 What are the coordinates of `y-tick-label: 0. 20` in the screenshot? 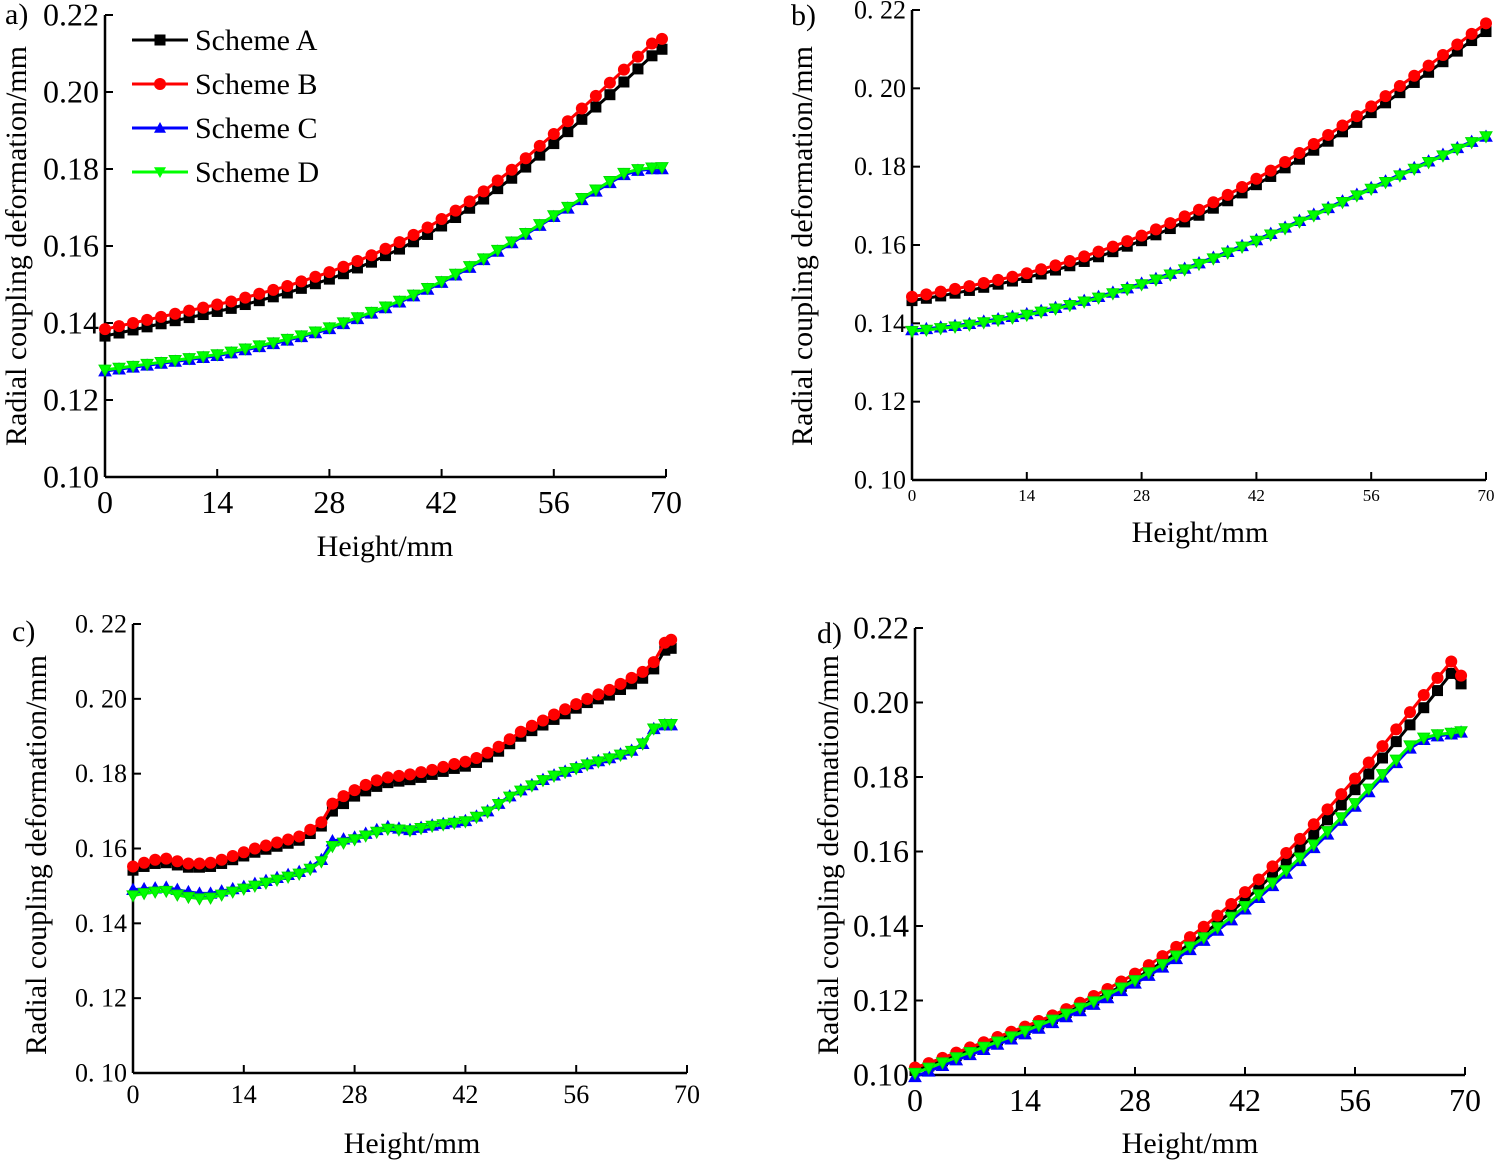 It's located at (101, 698).